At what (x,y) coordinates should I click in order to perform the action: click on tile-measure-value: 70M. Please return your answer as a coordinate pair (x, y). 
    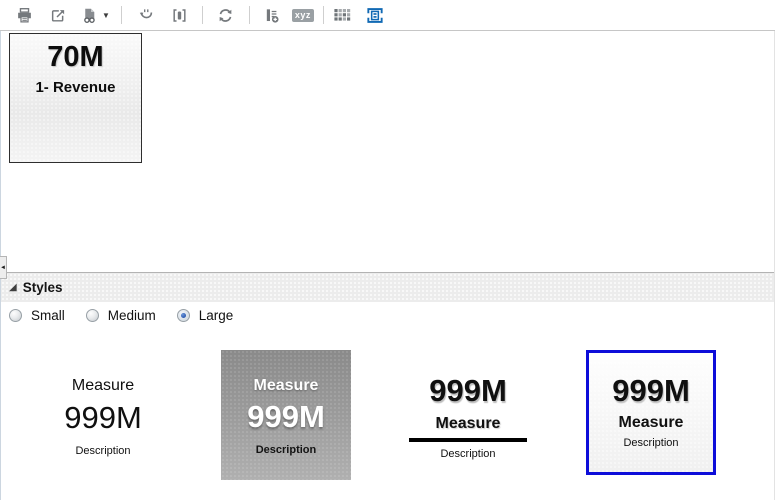
    Looking at the image, I should click on (75, 57).